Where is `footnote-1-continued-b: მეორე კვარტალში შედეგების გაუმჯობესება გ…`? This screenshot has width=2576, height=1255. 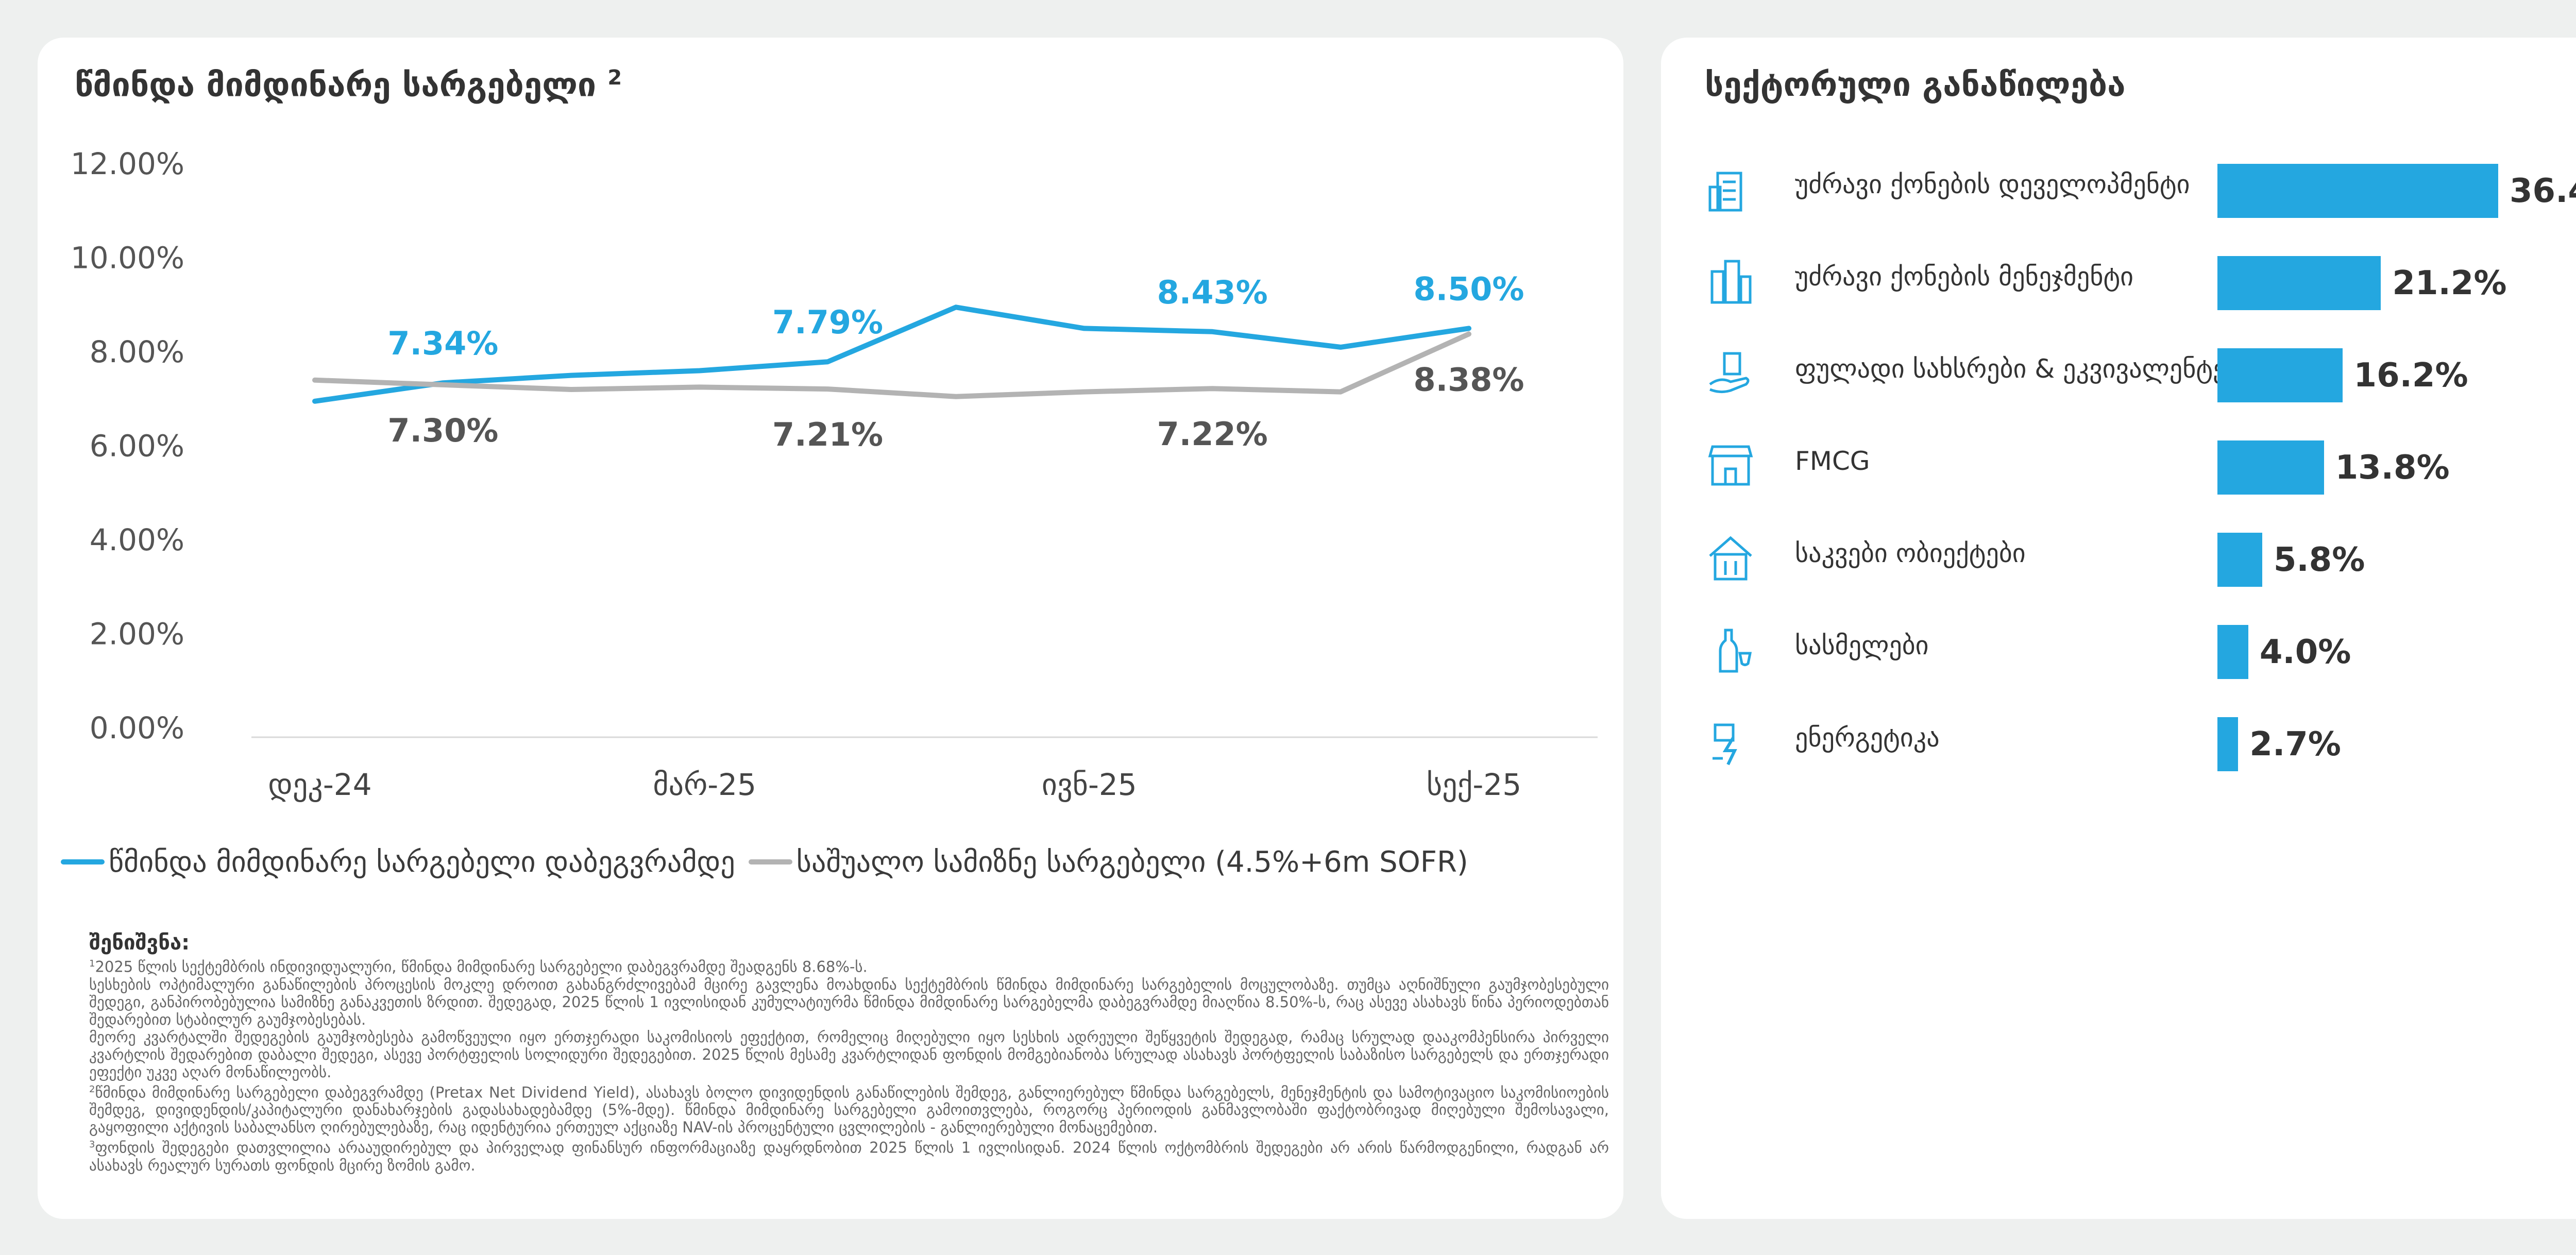 footnote-1-continued-b: მეორე კვარტალში შედეგების გაუმჯობესება გ… is located at coordinates (849, 1054).